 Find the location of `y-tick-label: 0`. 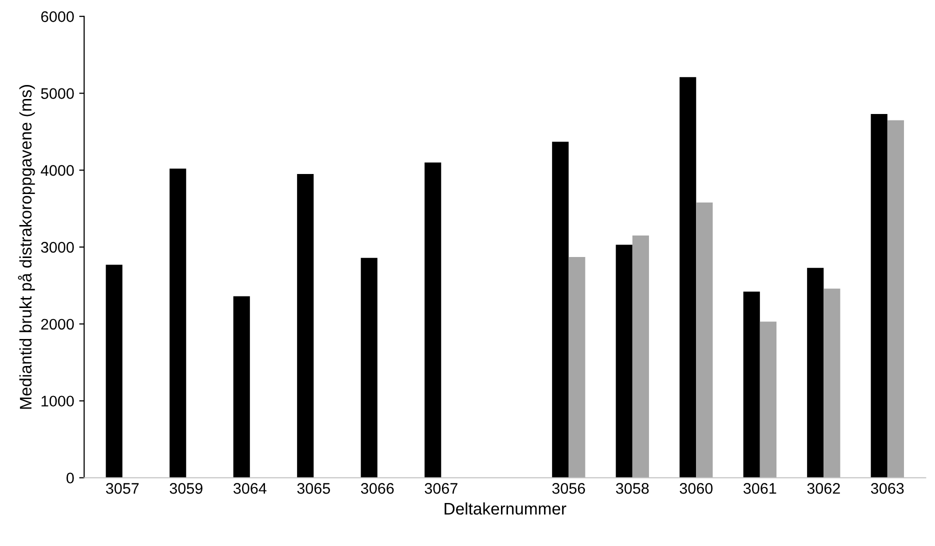

y-tick-label: 0 is located at coordinates (70, 478).